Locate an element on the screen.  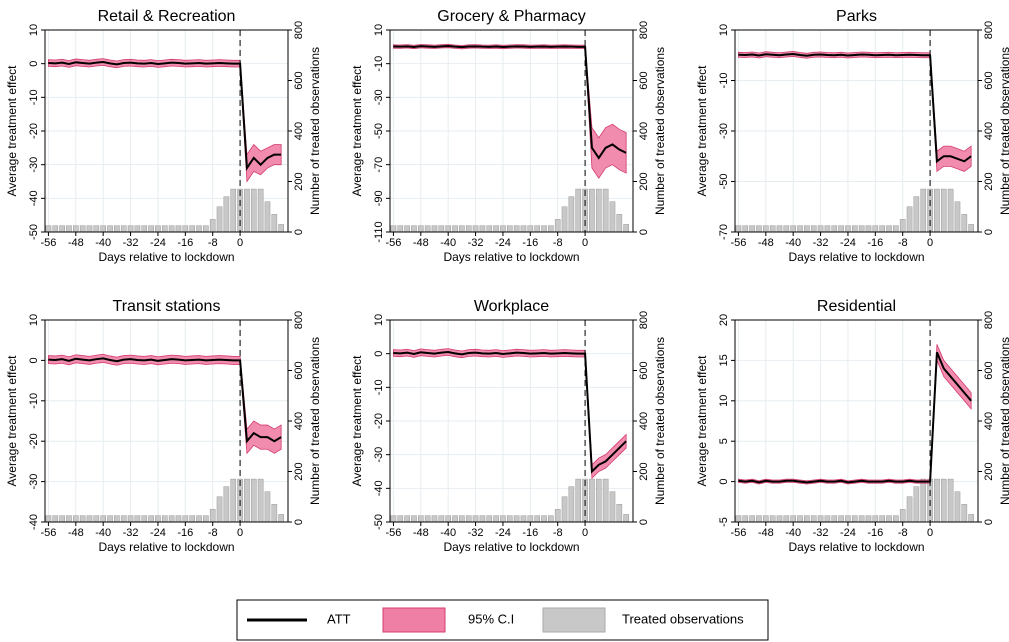
y-tick-label: 0 is located at coordinates (34, 360).